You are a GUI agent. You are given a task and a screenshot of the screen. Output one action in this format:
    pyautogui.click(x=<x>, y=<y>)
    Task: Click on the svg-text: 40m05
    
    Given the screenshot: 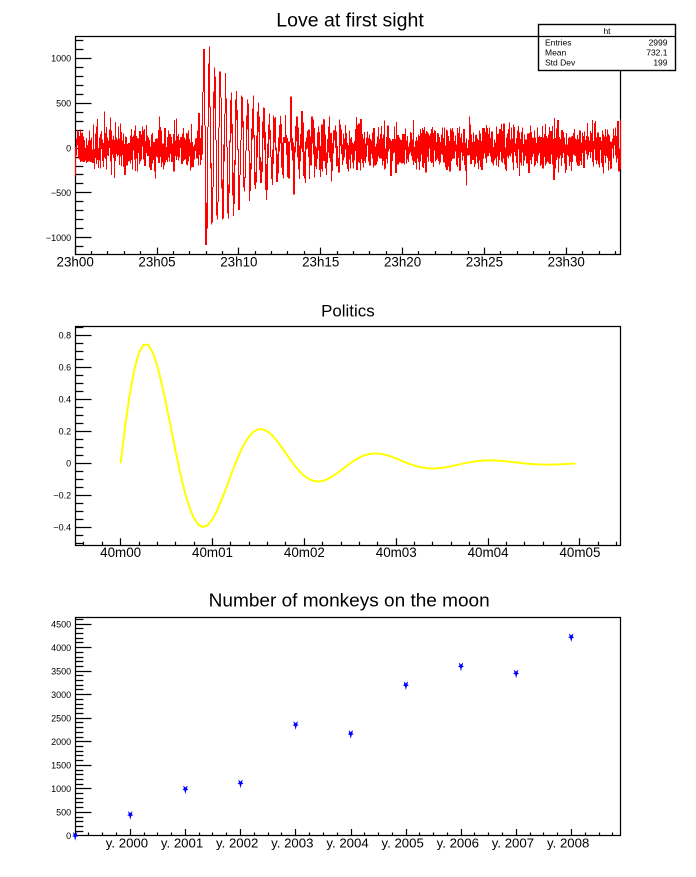 What is the action you would take?
    pyautogui.click(x=579, y=552)
    